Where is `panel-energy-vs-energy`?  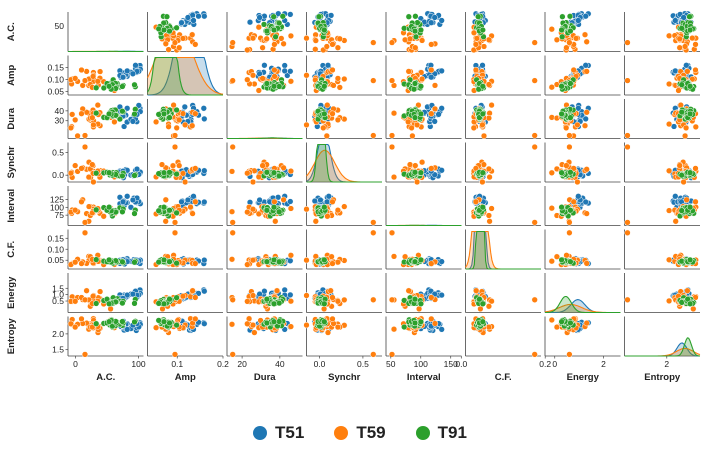 panel-energy-vs-energy is located at coordinates (582, 293).